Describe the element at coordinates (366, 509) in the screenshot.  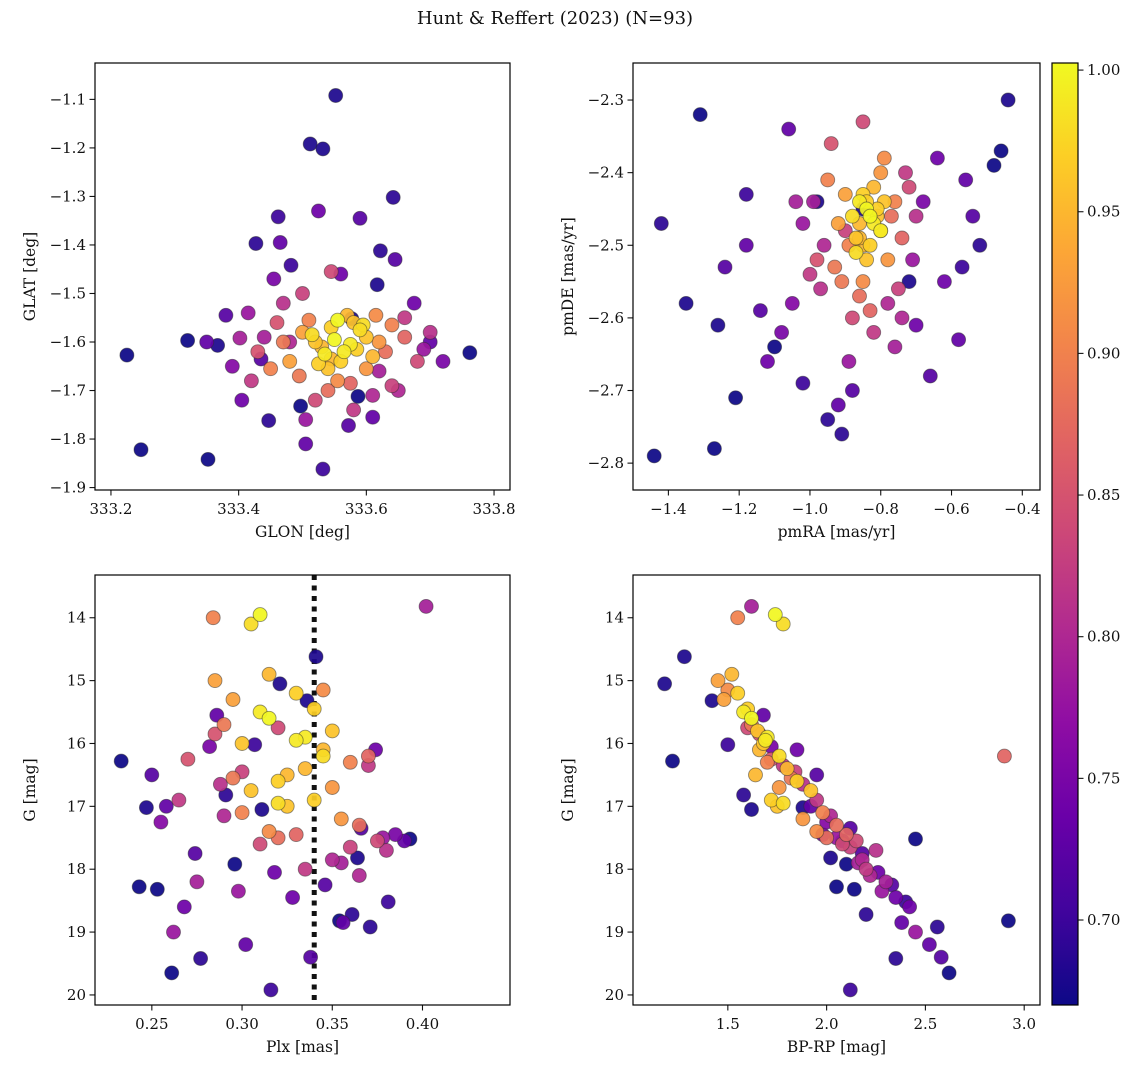
I see `x-tick-label: 333.6` at that location.